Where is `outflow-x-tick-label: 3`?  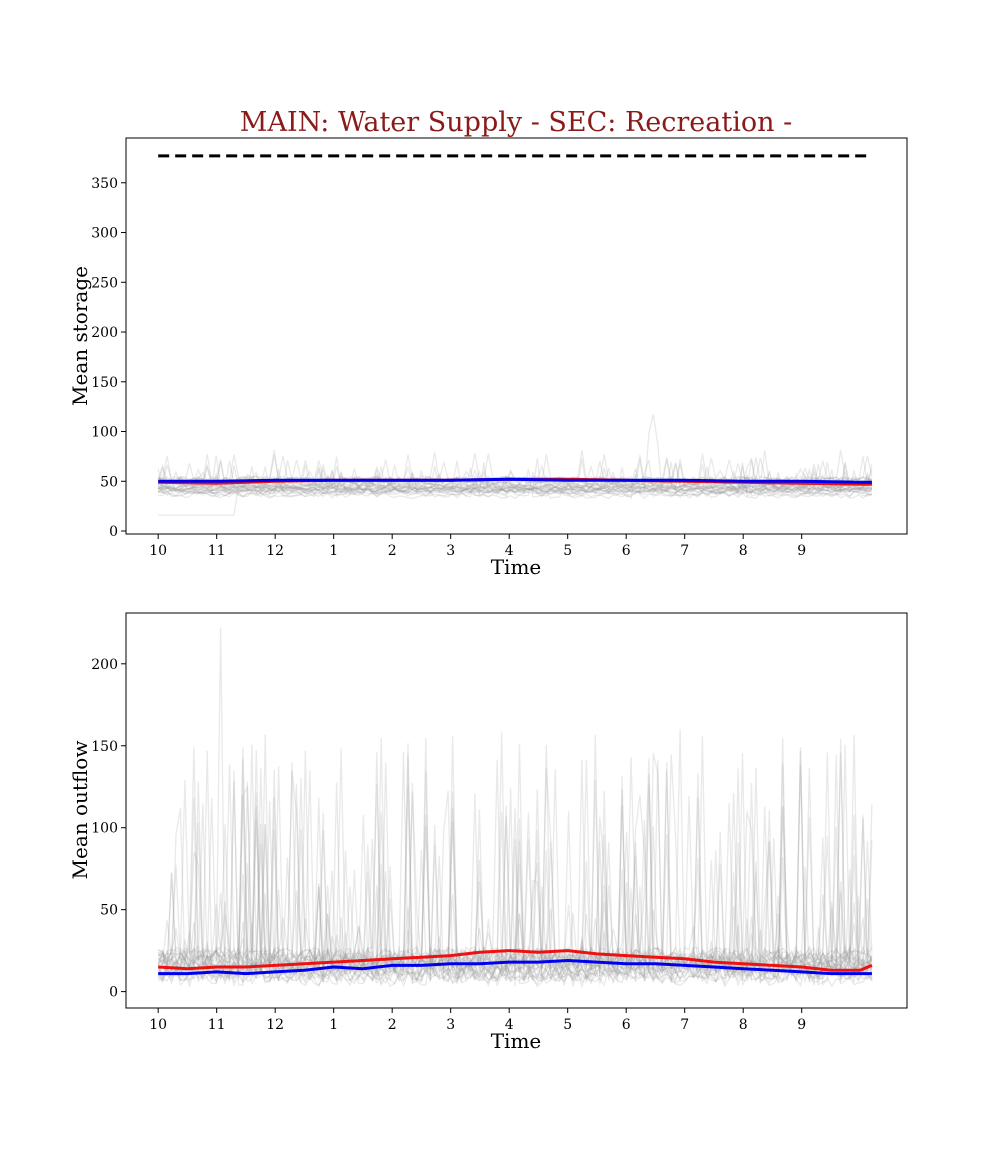
outflow-x-tick-label: 3 is located at coordinates (450, 1025).